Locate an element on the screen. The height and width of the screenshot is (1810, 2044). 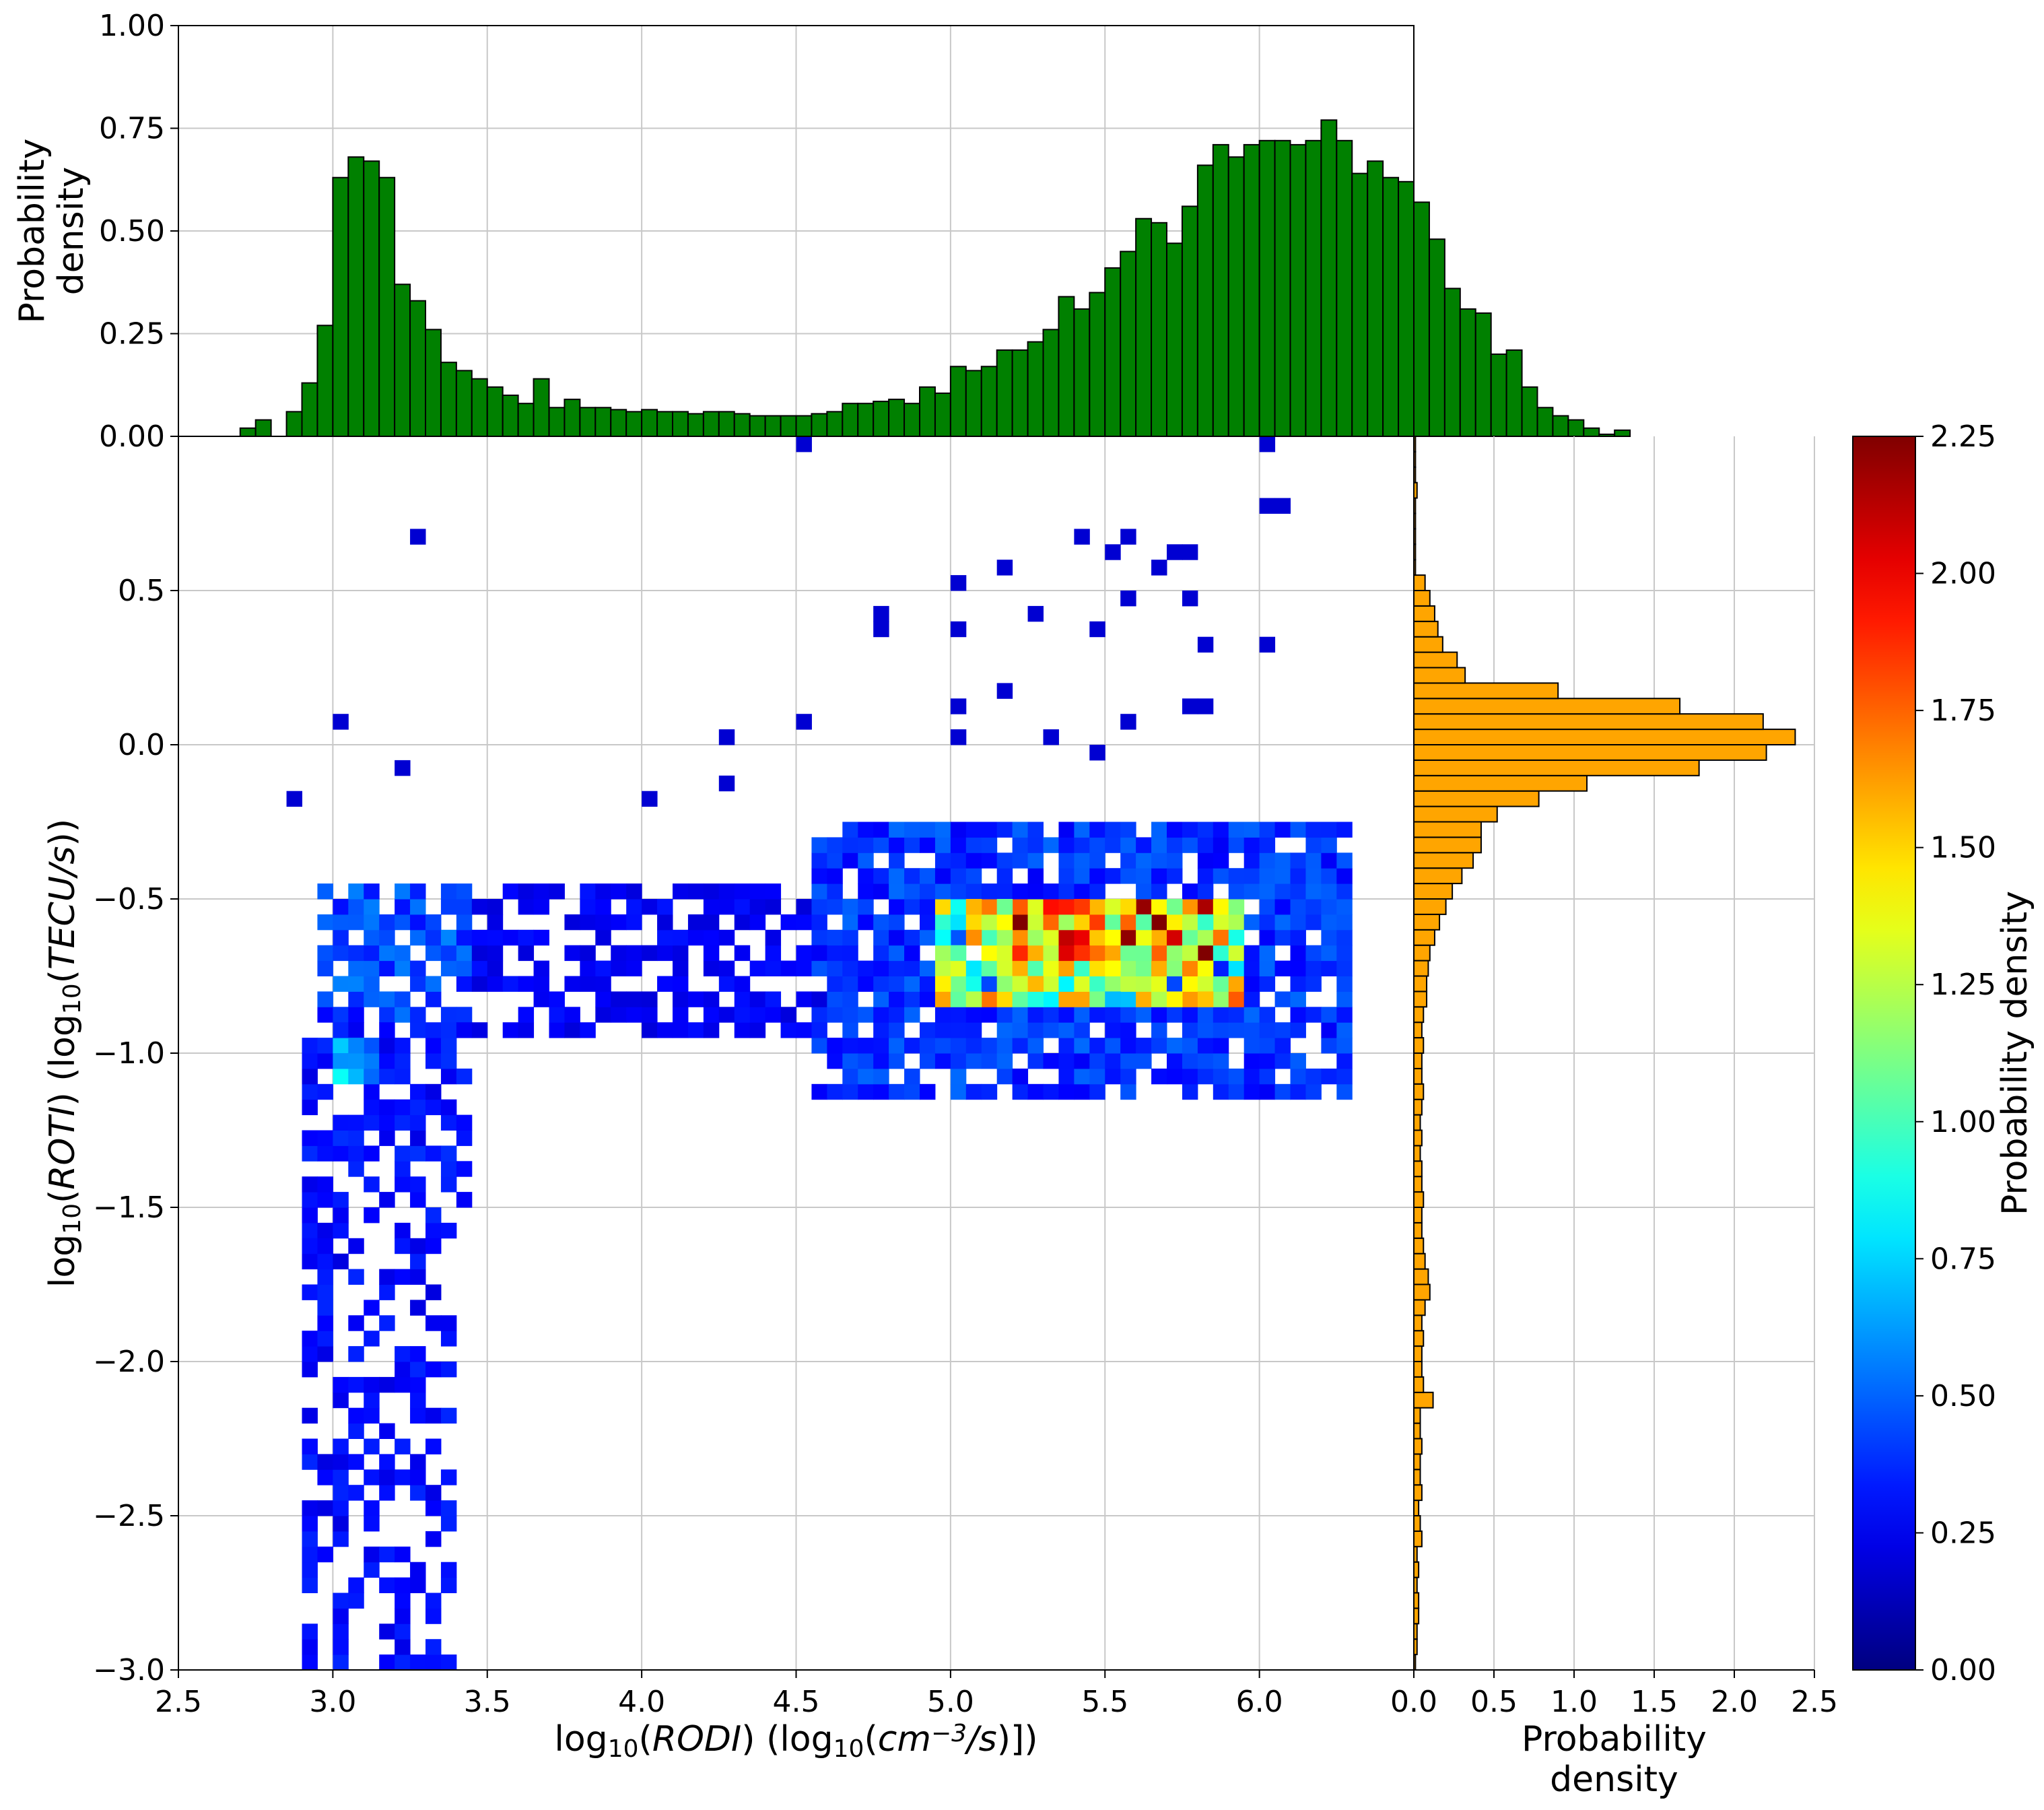
main-x-tick-label: 4.0 is located at coordinates (641, 1702).